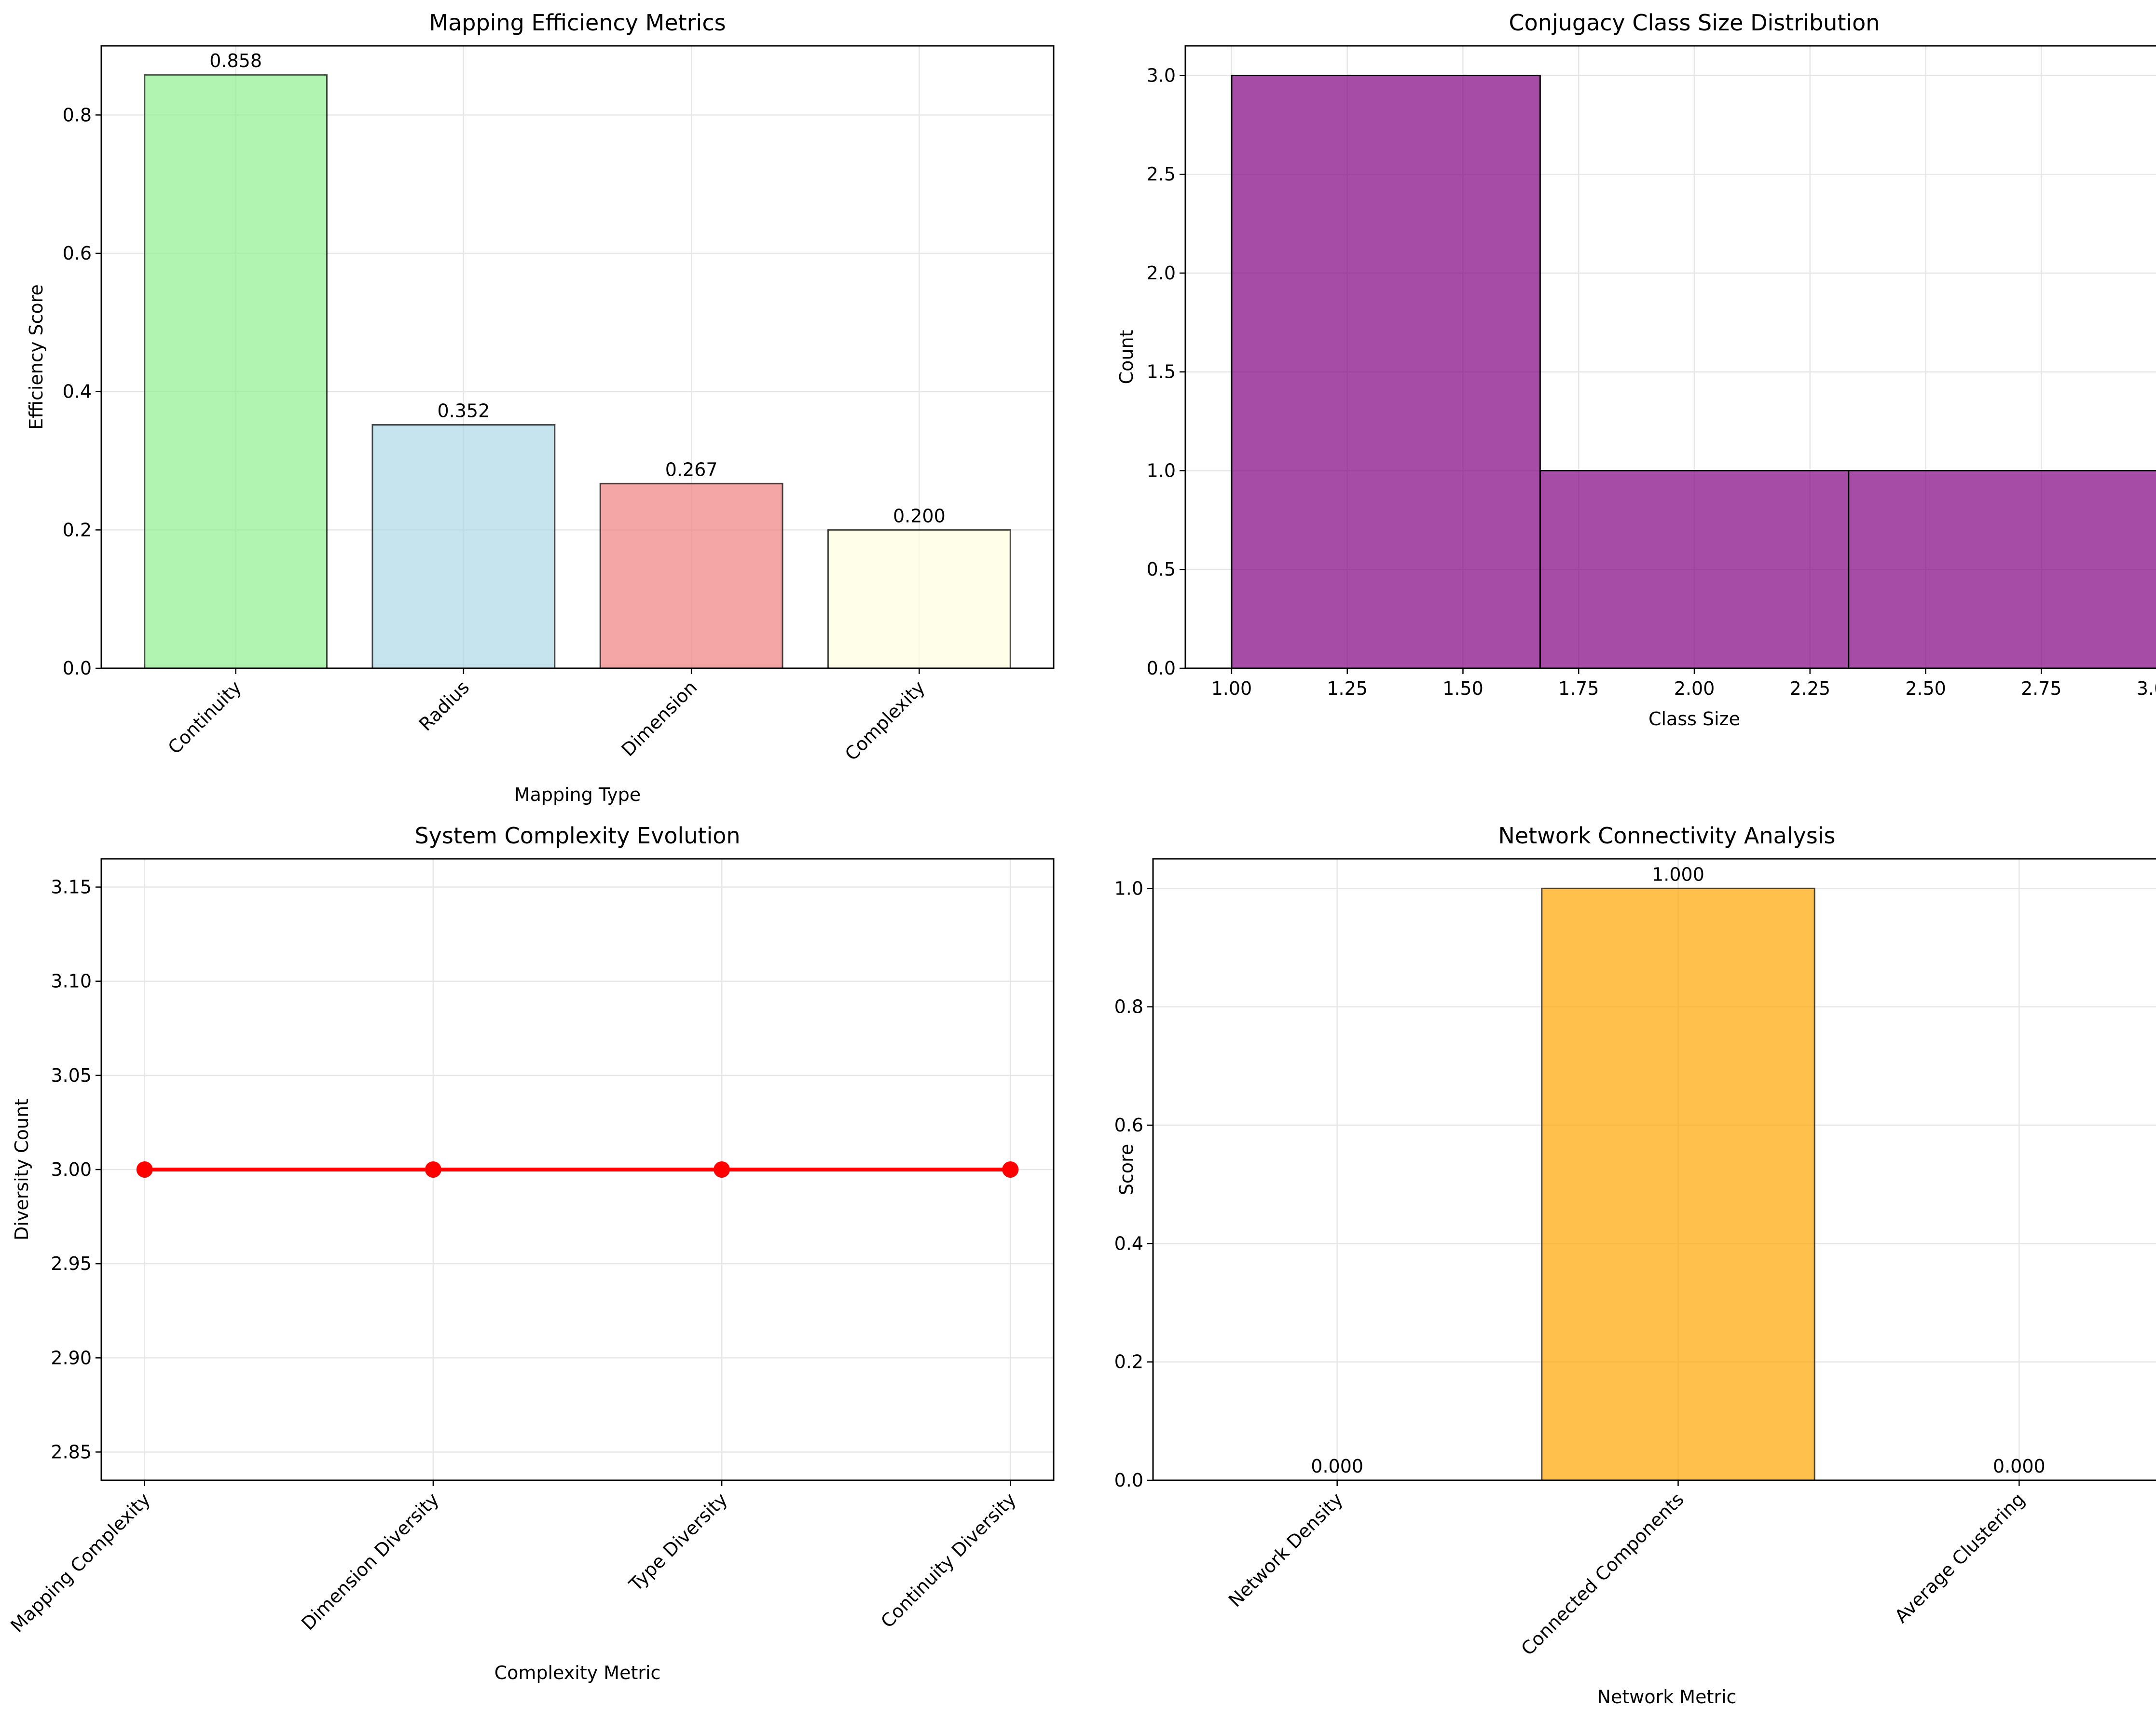 The image size is (2156, 1722). Describe the element at coordinates (1810, 688) in the screenshot. I see `x-tick-label: 2.25` at that location.